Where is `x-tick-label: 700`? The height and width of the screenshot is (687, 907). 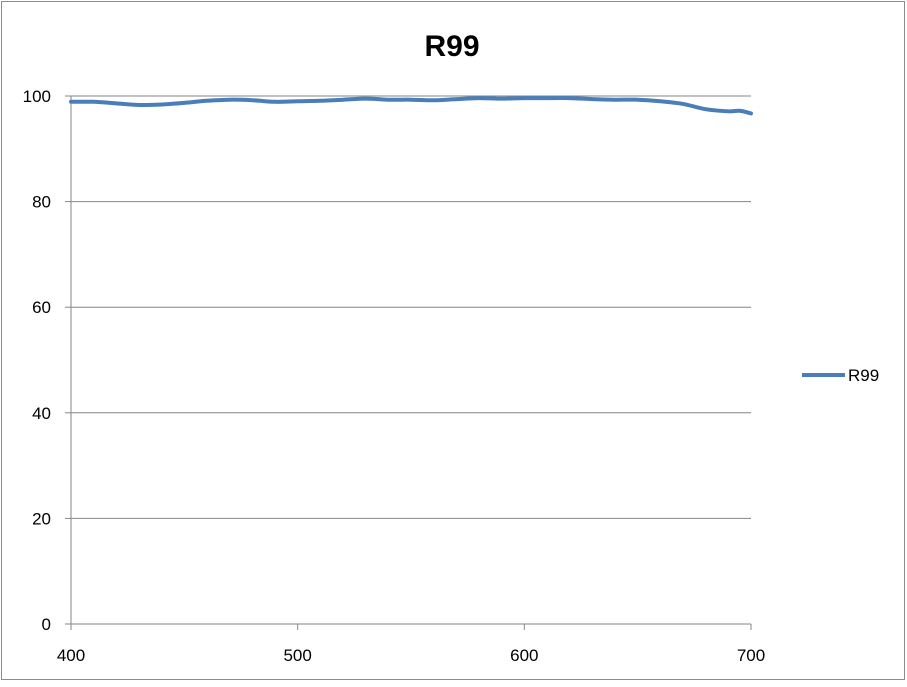 x-tick-label: 700 is located at coordinates (751, 655).